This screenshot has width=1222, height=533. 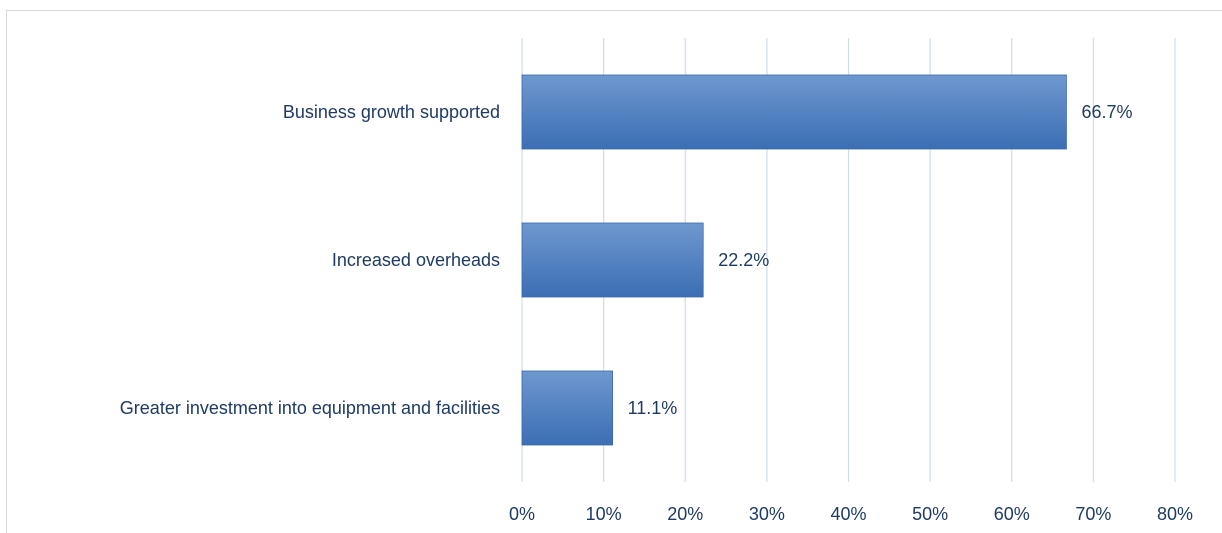 What do you see at coordinates (391, 112) in the screenshot?
I see `category-label: Business growth supported` at bounding box center [391, 112].